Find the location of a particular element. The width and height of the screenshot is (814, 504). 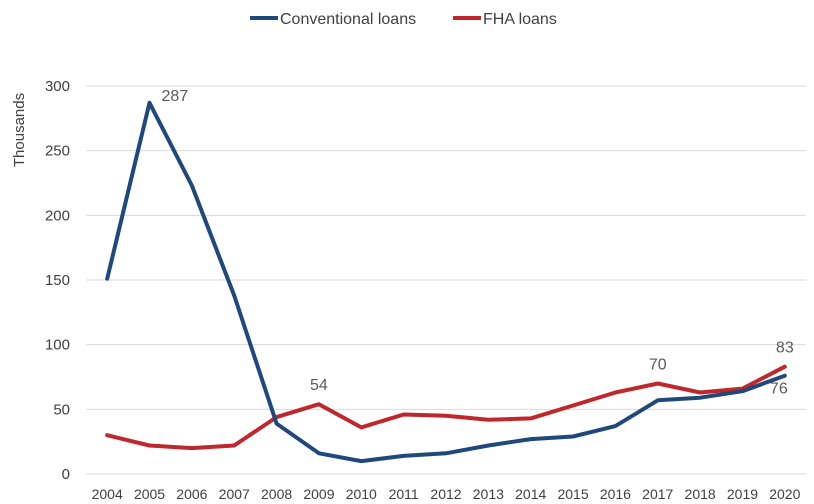

x-tick-label: 2011 is located at coordinates (404, 494).